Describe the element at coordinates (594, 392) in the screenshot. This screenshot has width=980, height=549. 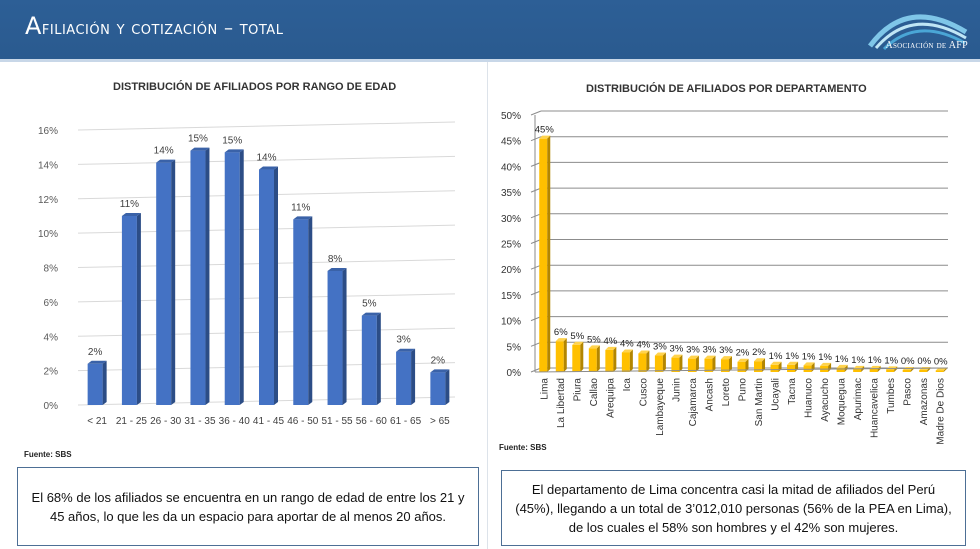
I see `x-tick-label: Callao` at that location.